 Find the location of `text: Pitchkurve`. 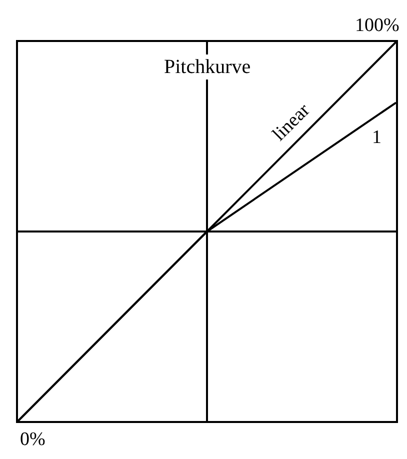

text: Pitchkurve is located at coordinates (207, 67).